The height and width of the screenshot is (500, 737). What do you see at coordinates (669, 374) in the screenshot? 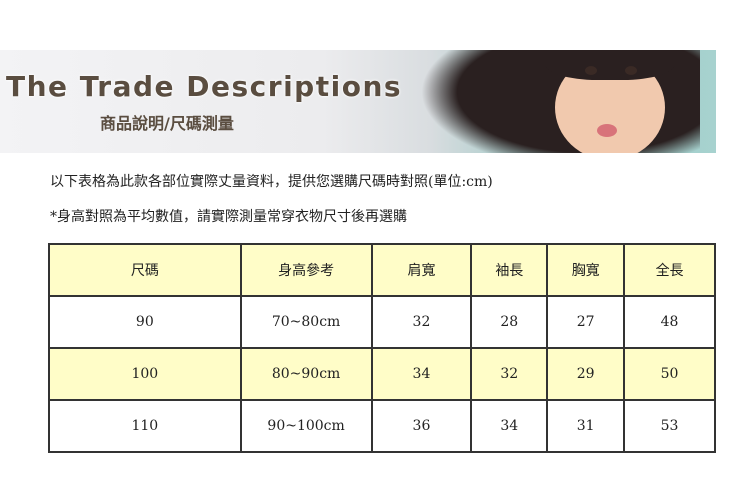
I see `cell: 50` at bounding box center [669, 374].